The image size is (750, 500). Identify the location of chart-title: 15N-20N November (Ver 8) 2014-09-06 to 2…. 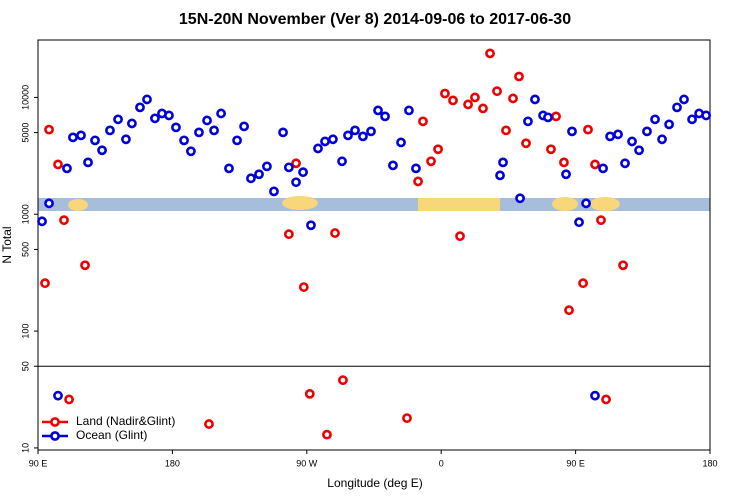
(375, 19).